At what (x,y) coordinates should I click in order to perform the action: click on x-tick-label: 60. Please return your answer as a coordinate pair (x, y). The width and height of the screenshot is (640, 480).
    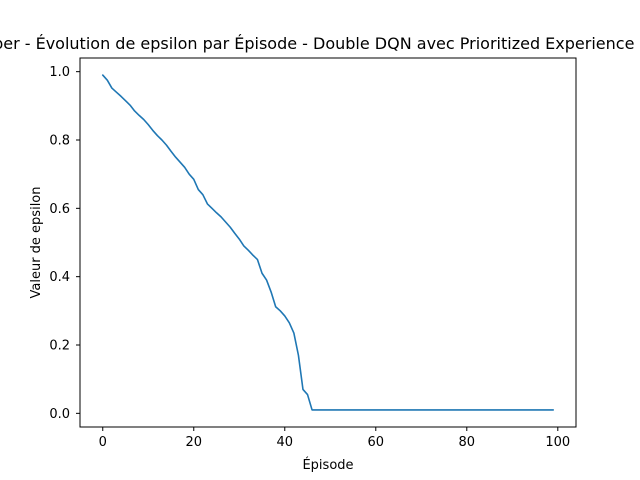
    Looking at the image, I should click on (376, 442).